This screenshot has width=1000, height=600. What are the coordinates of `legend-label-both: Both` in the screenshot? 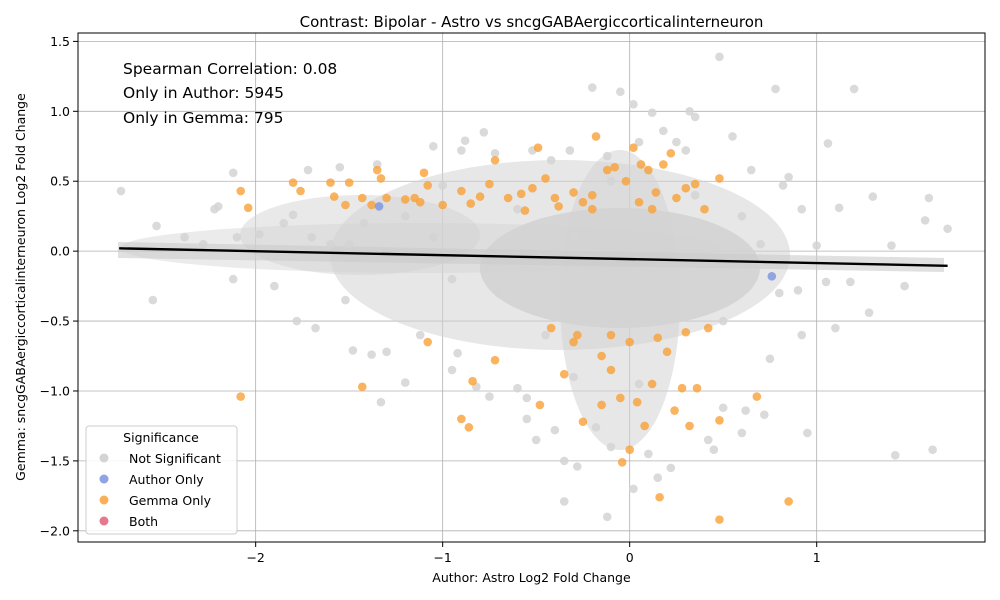 It's located at (143, 521).